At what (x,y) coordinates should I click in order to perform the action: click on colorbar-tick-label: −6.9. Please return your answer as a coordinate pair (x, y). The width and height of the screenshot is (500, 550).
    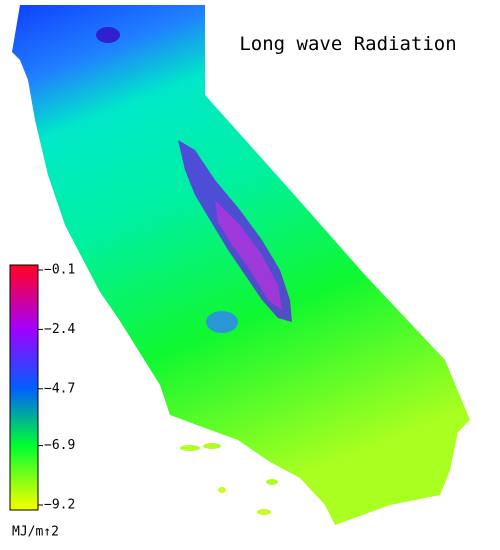
    Looking at the image, I should click on (59, 445).